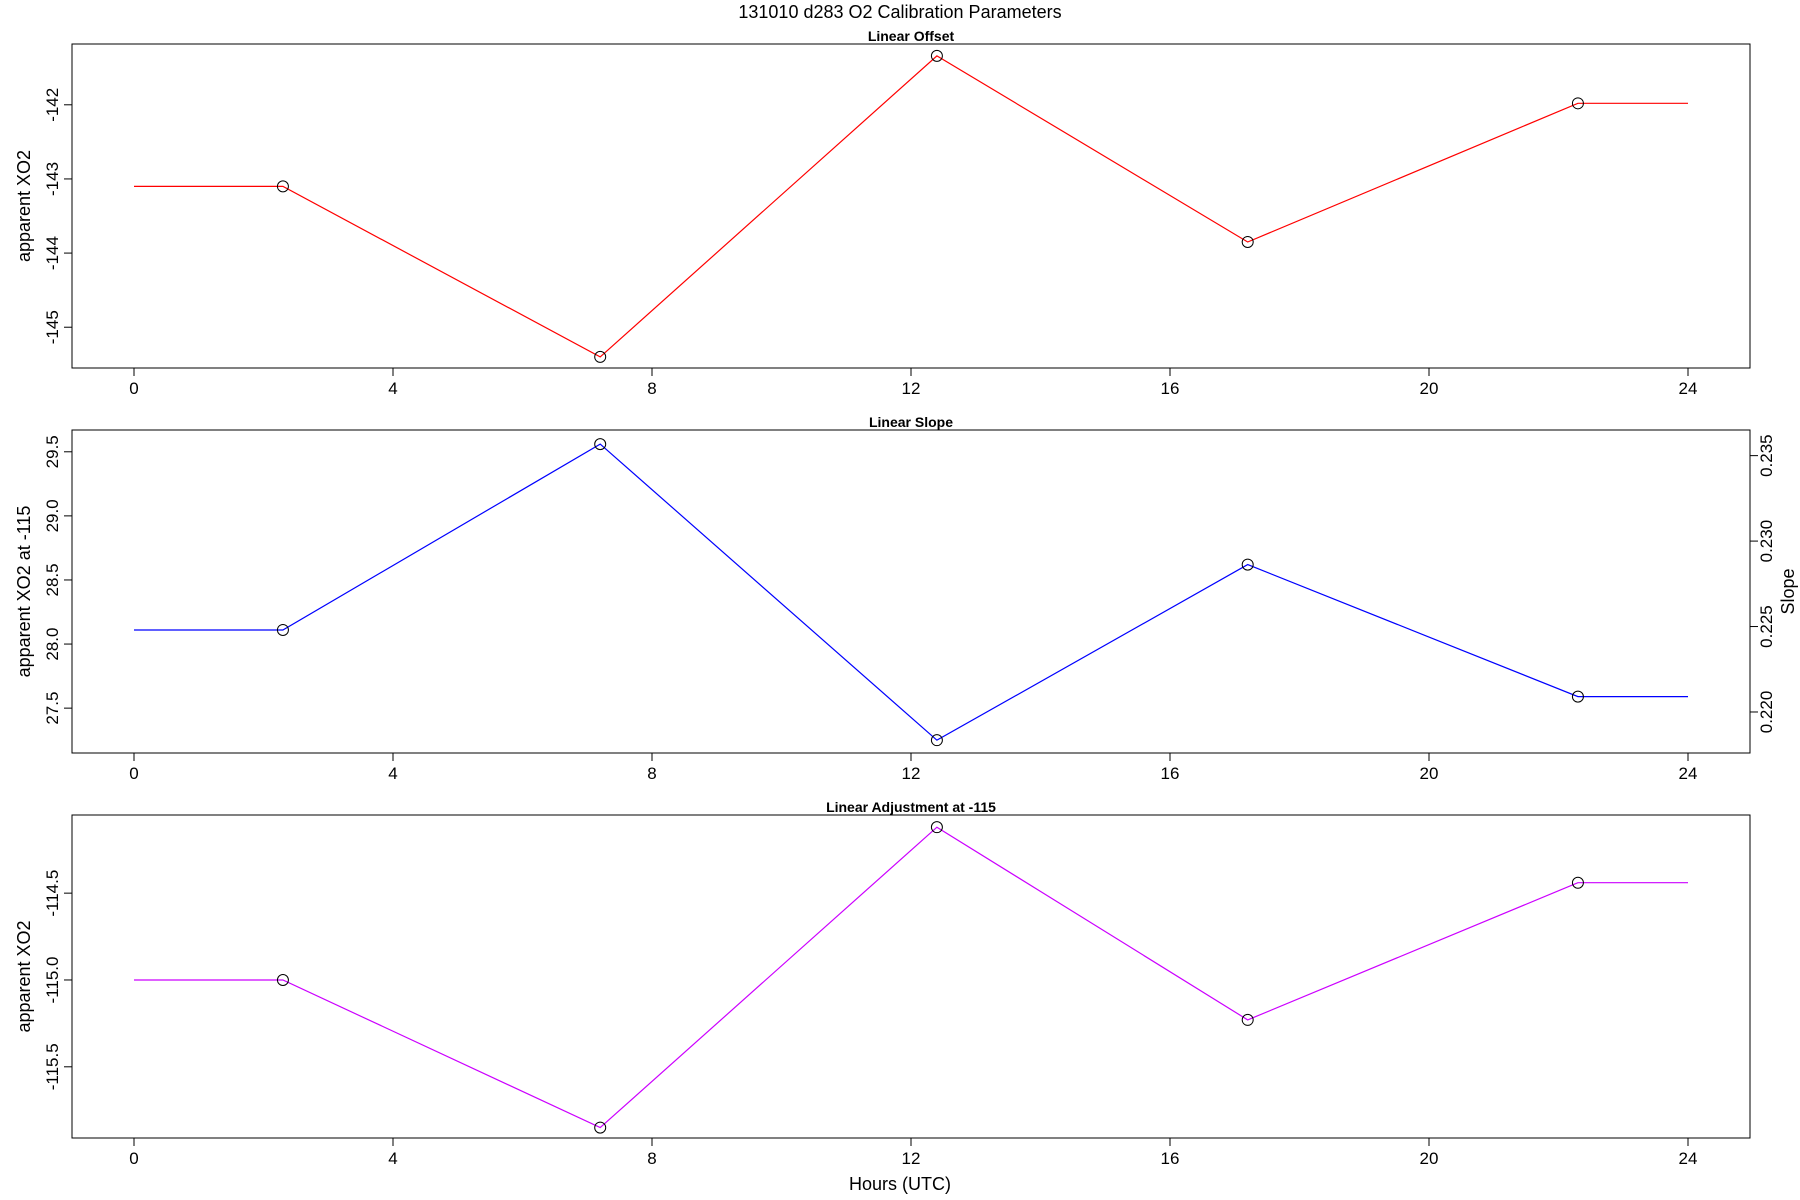  Describe the element at coordinates (52, 579) in the screenshot. I see `y-tick-label: 28.5` at that location.